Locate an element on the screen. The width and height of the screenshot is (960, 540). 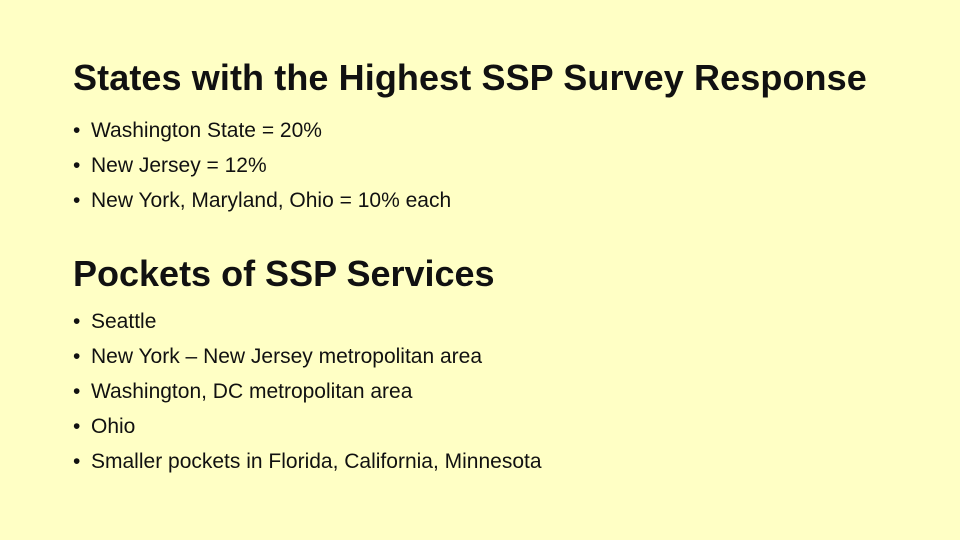
list-item-text: New York, Maryland, Ohio = 10% each is located at coordinates (271, 200).